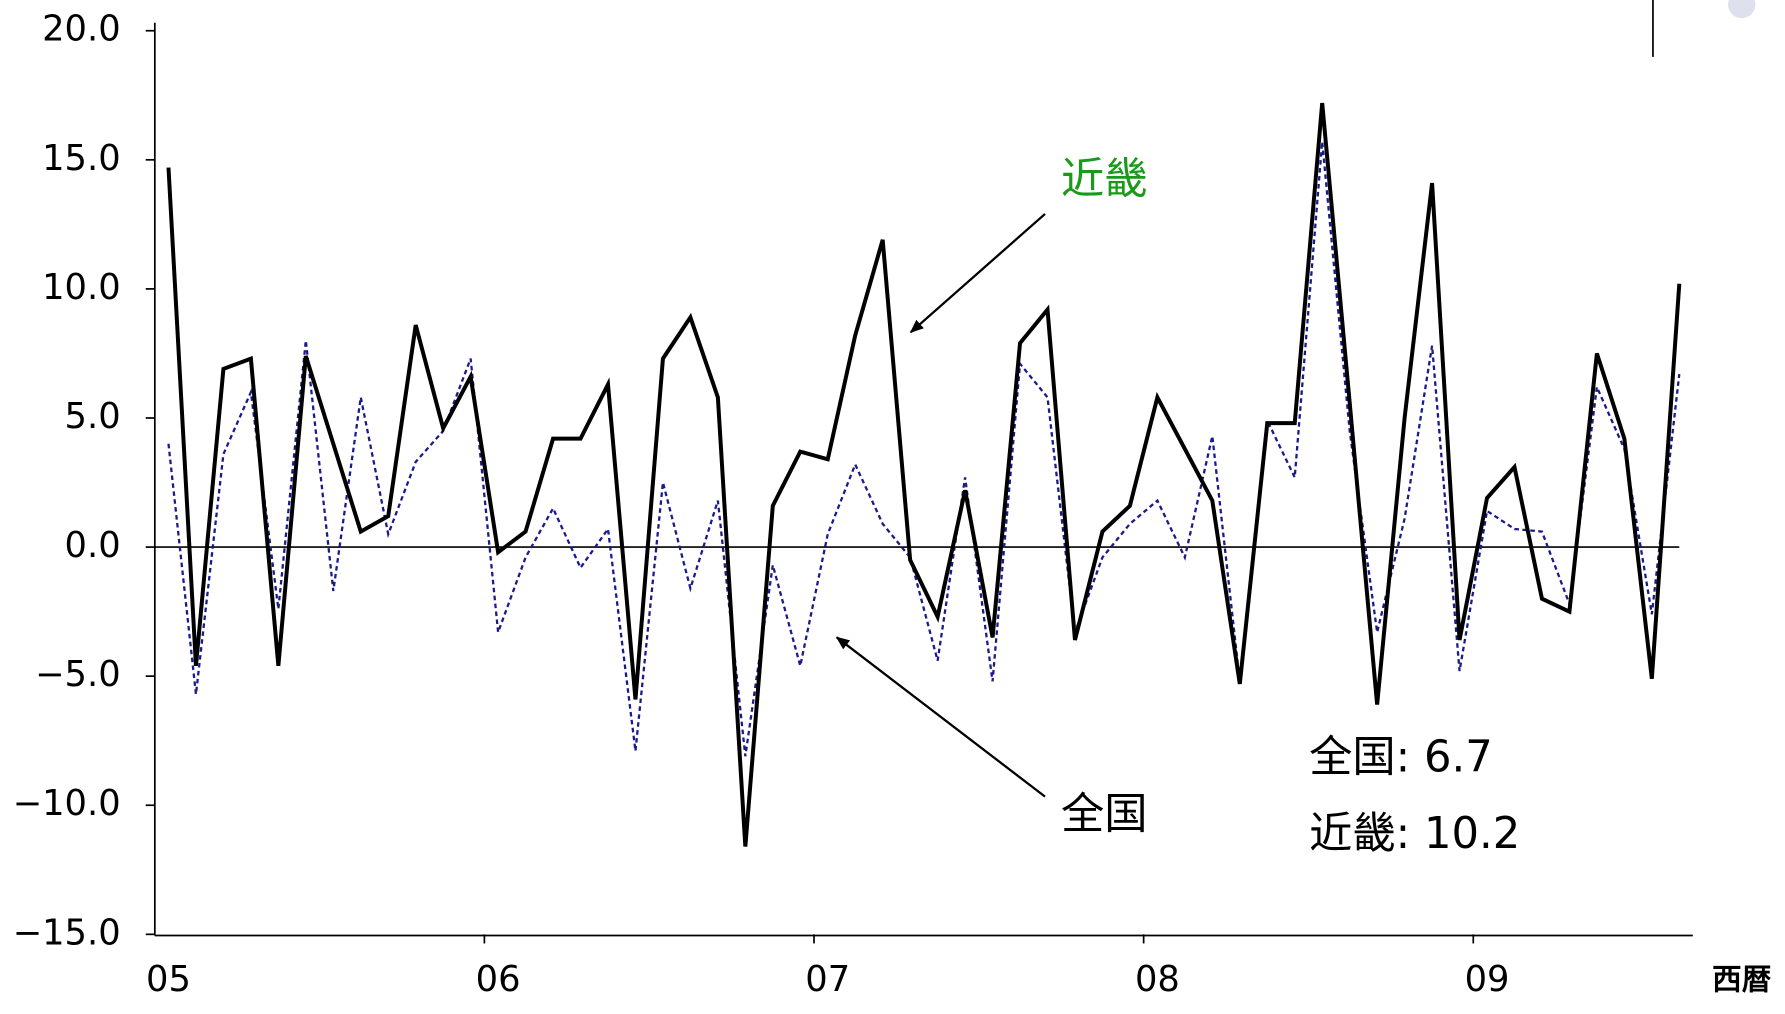 This screenshot has height=1014, width=1785. What do you see at coordinates (93, 545) in the screenshot?
I see `y-tick-label: 0.0` at bounding box center [93, 545].